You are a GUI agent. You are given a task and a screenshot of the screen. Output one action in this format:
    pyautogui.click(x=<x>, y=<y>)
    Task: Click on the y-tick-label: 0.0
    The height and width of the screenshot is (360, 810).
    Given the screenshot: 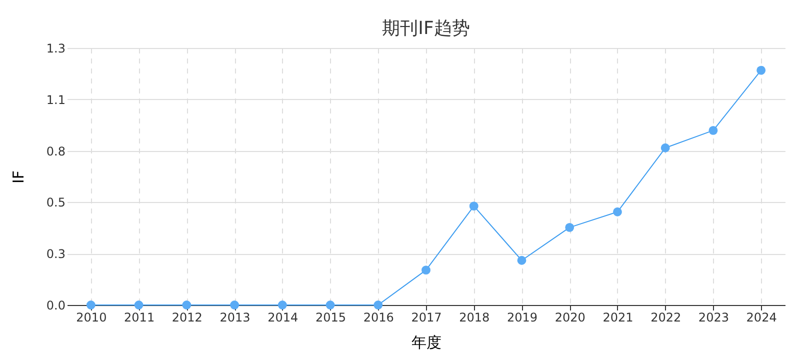 What is the action you would take?
    pyautogui.click(x=56, y=305)
    